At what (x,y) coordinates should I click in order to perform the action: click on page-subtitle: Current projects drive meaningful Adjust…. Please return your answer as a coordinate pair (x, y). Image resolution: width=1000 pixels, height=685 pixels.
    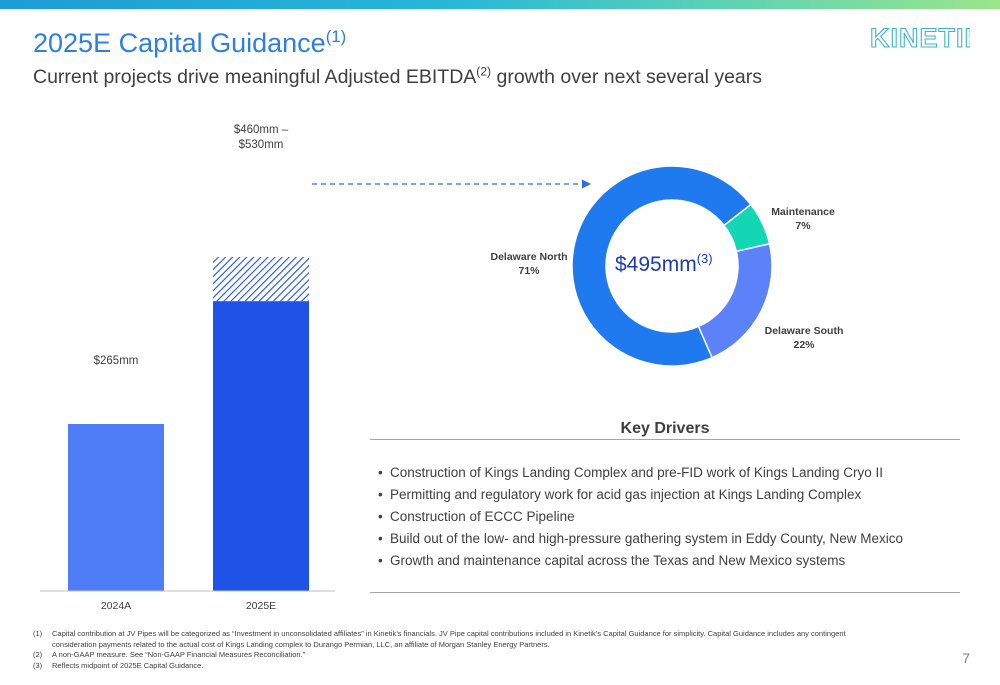
    Looking at the image, I should click on (398, 76).